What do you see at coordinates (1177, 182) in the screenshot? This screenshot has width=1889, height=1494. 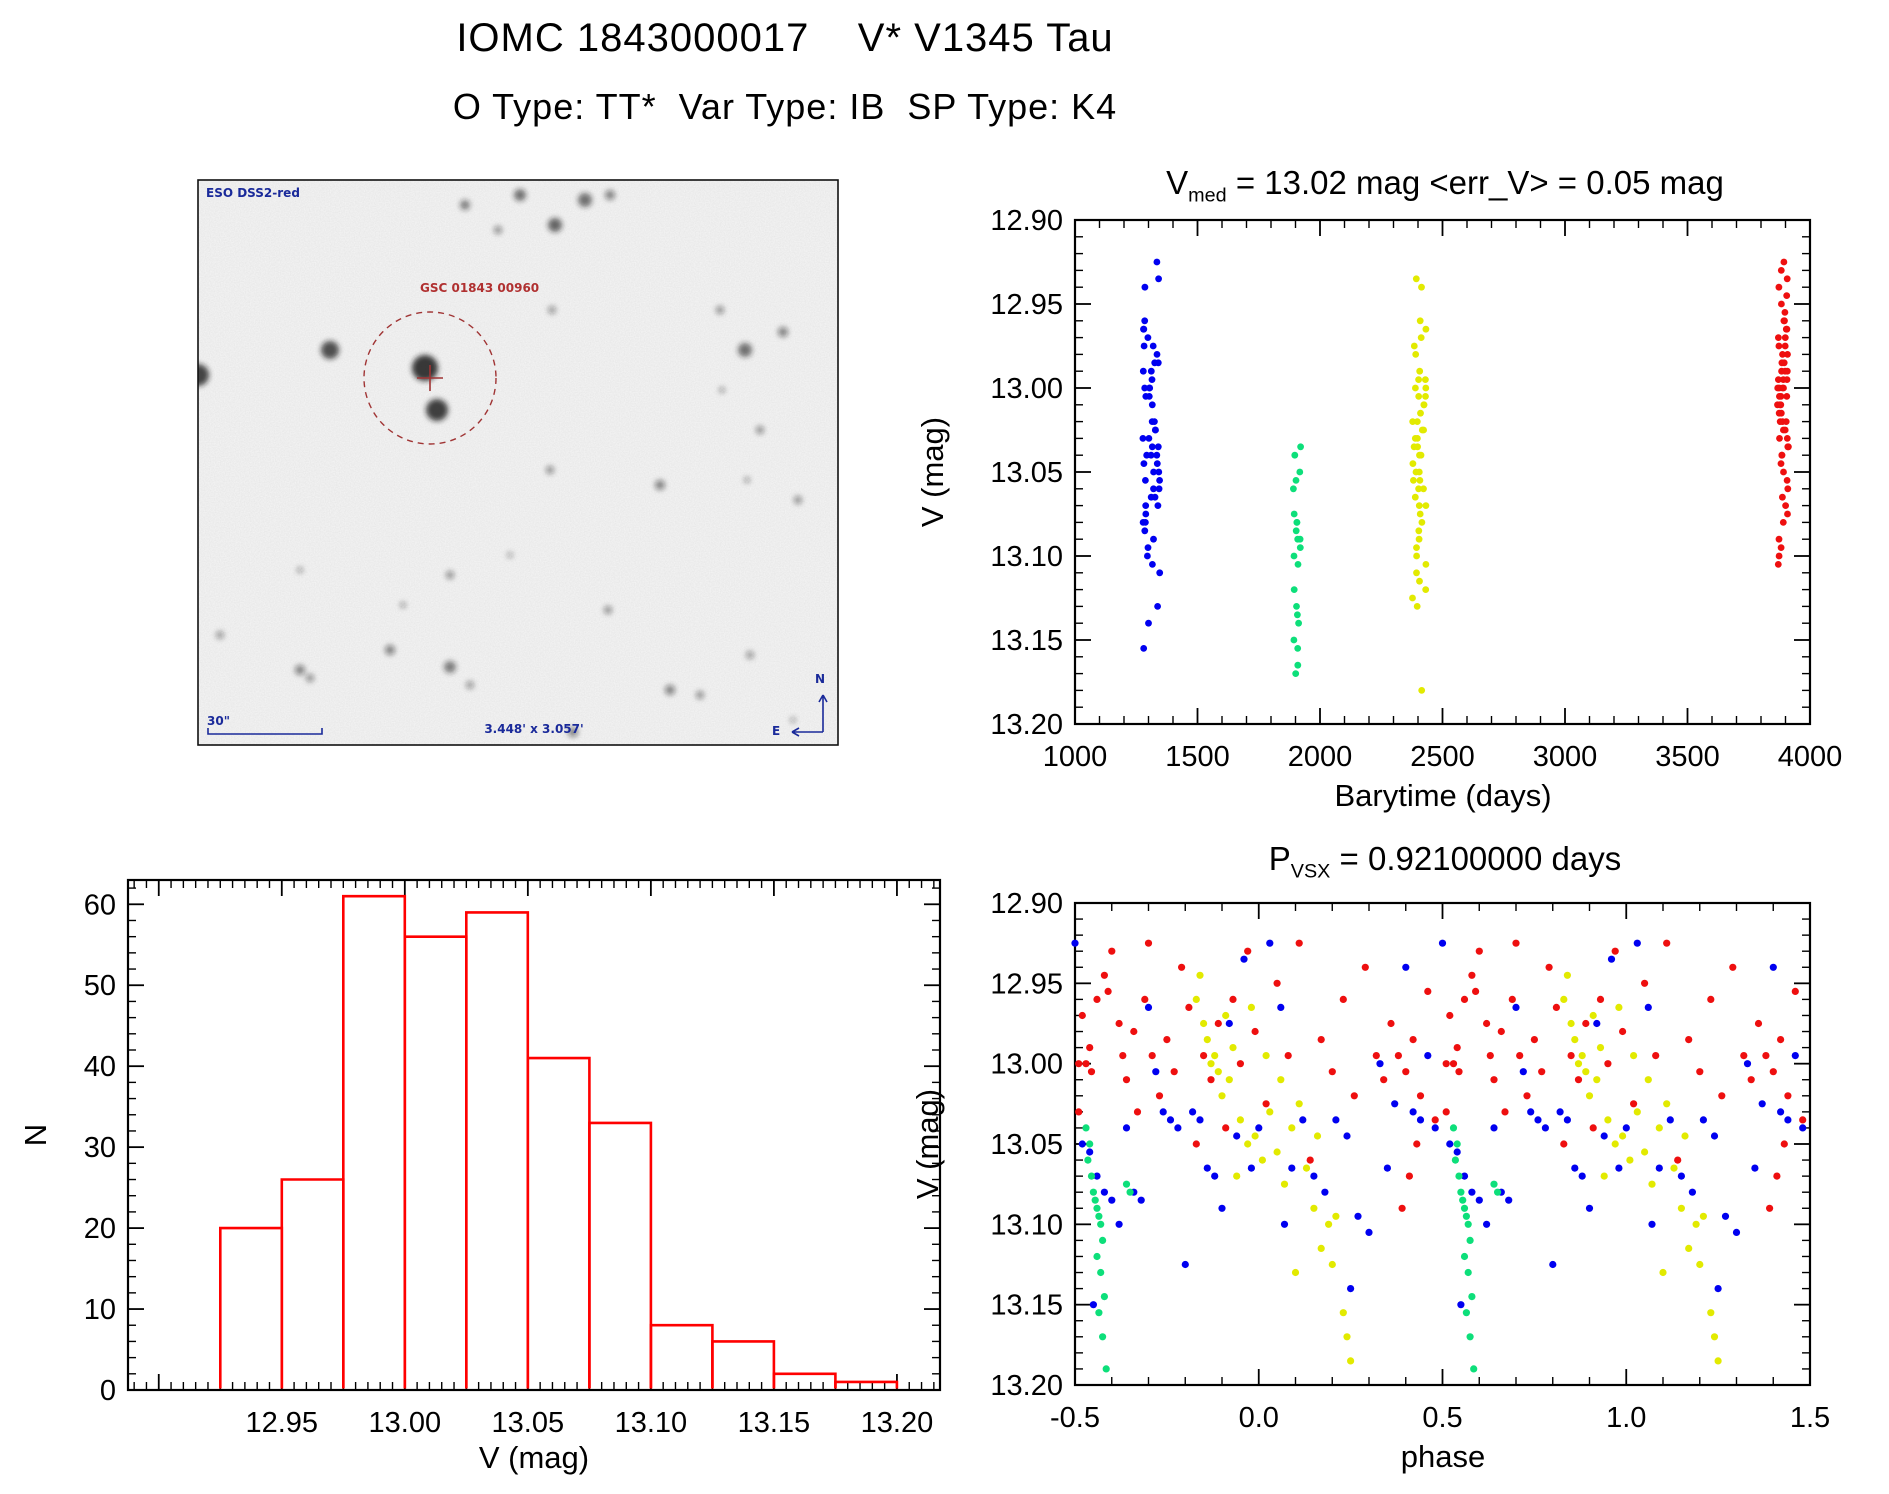 I see `barytime-title-main: V` at bounding box center [1177, 182].